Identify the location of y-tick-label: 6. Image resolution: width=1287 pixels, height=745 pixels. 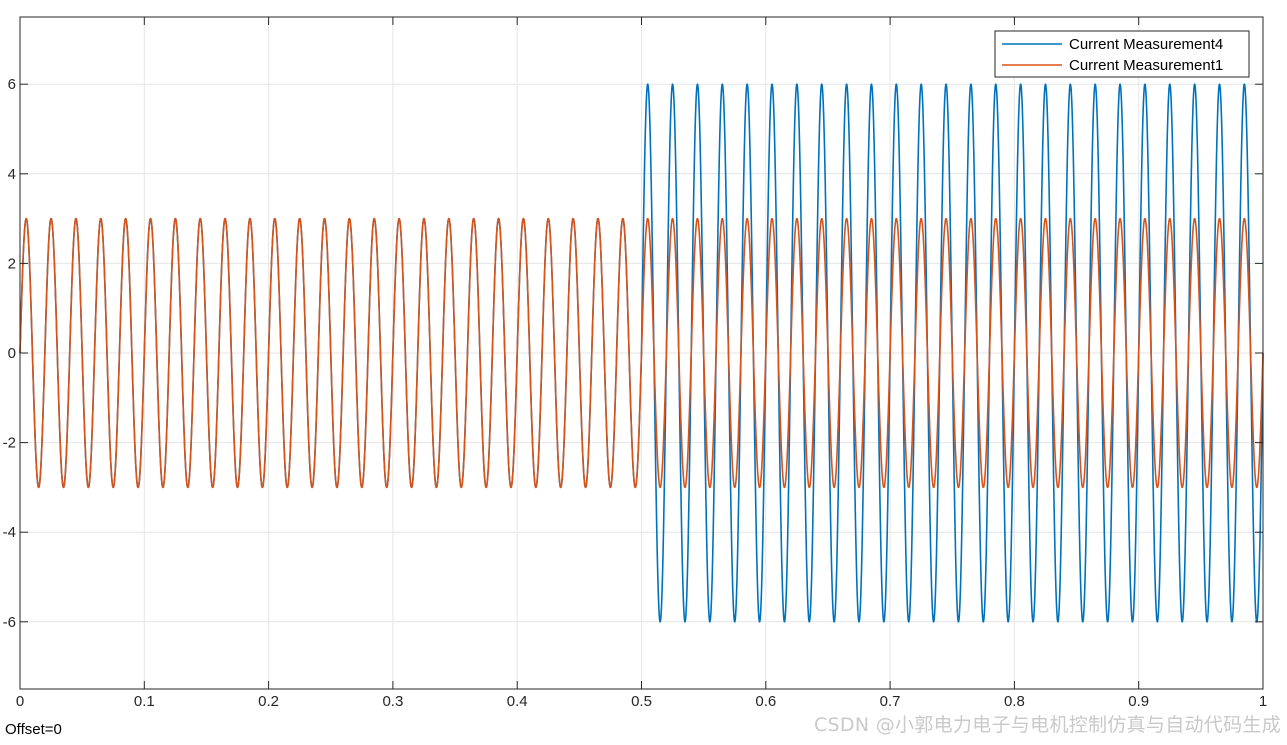
(12, 84).